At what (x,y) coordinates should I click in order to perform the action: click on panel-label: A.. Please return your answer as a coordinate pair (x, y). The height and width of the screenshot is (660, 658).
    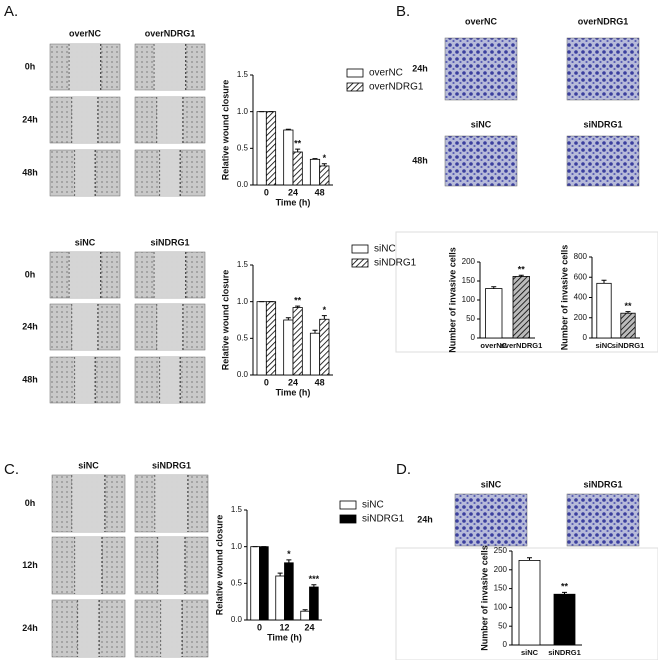
    Looking at the image, I should click on (11, 11).